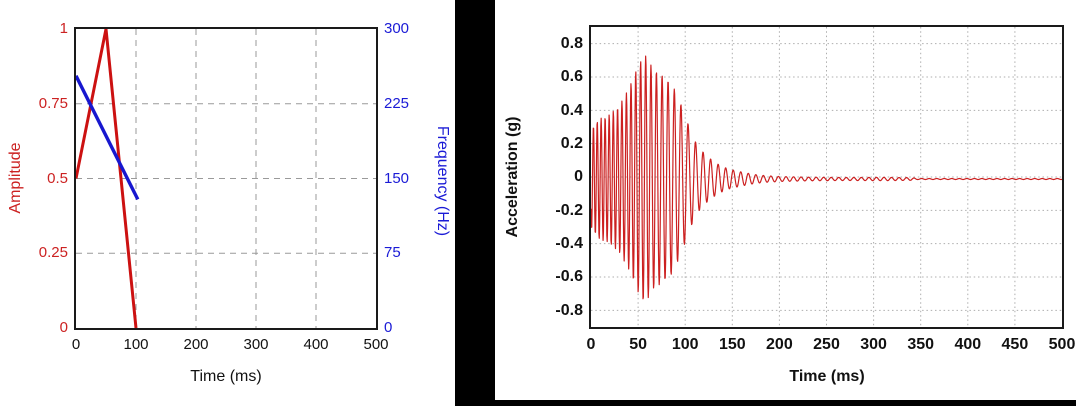 Image resolution: width=1076 pixels, height=406 pixels. What do you see at coordinates (591, 344) in the screenshot?
I see `right-x-tick-label: 0` at bounding box center [591, 344].